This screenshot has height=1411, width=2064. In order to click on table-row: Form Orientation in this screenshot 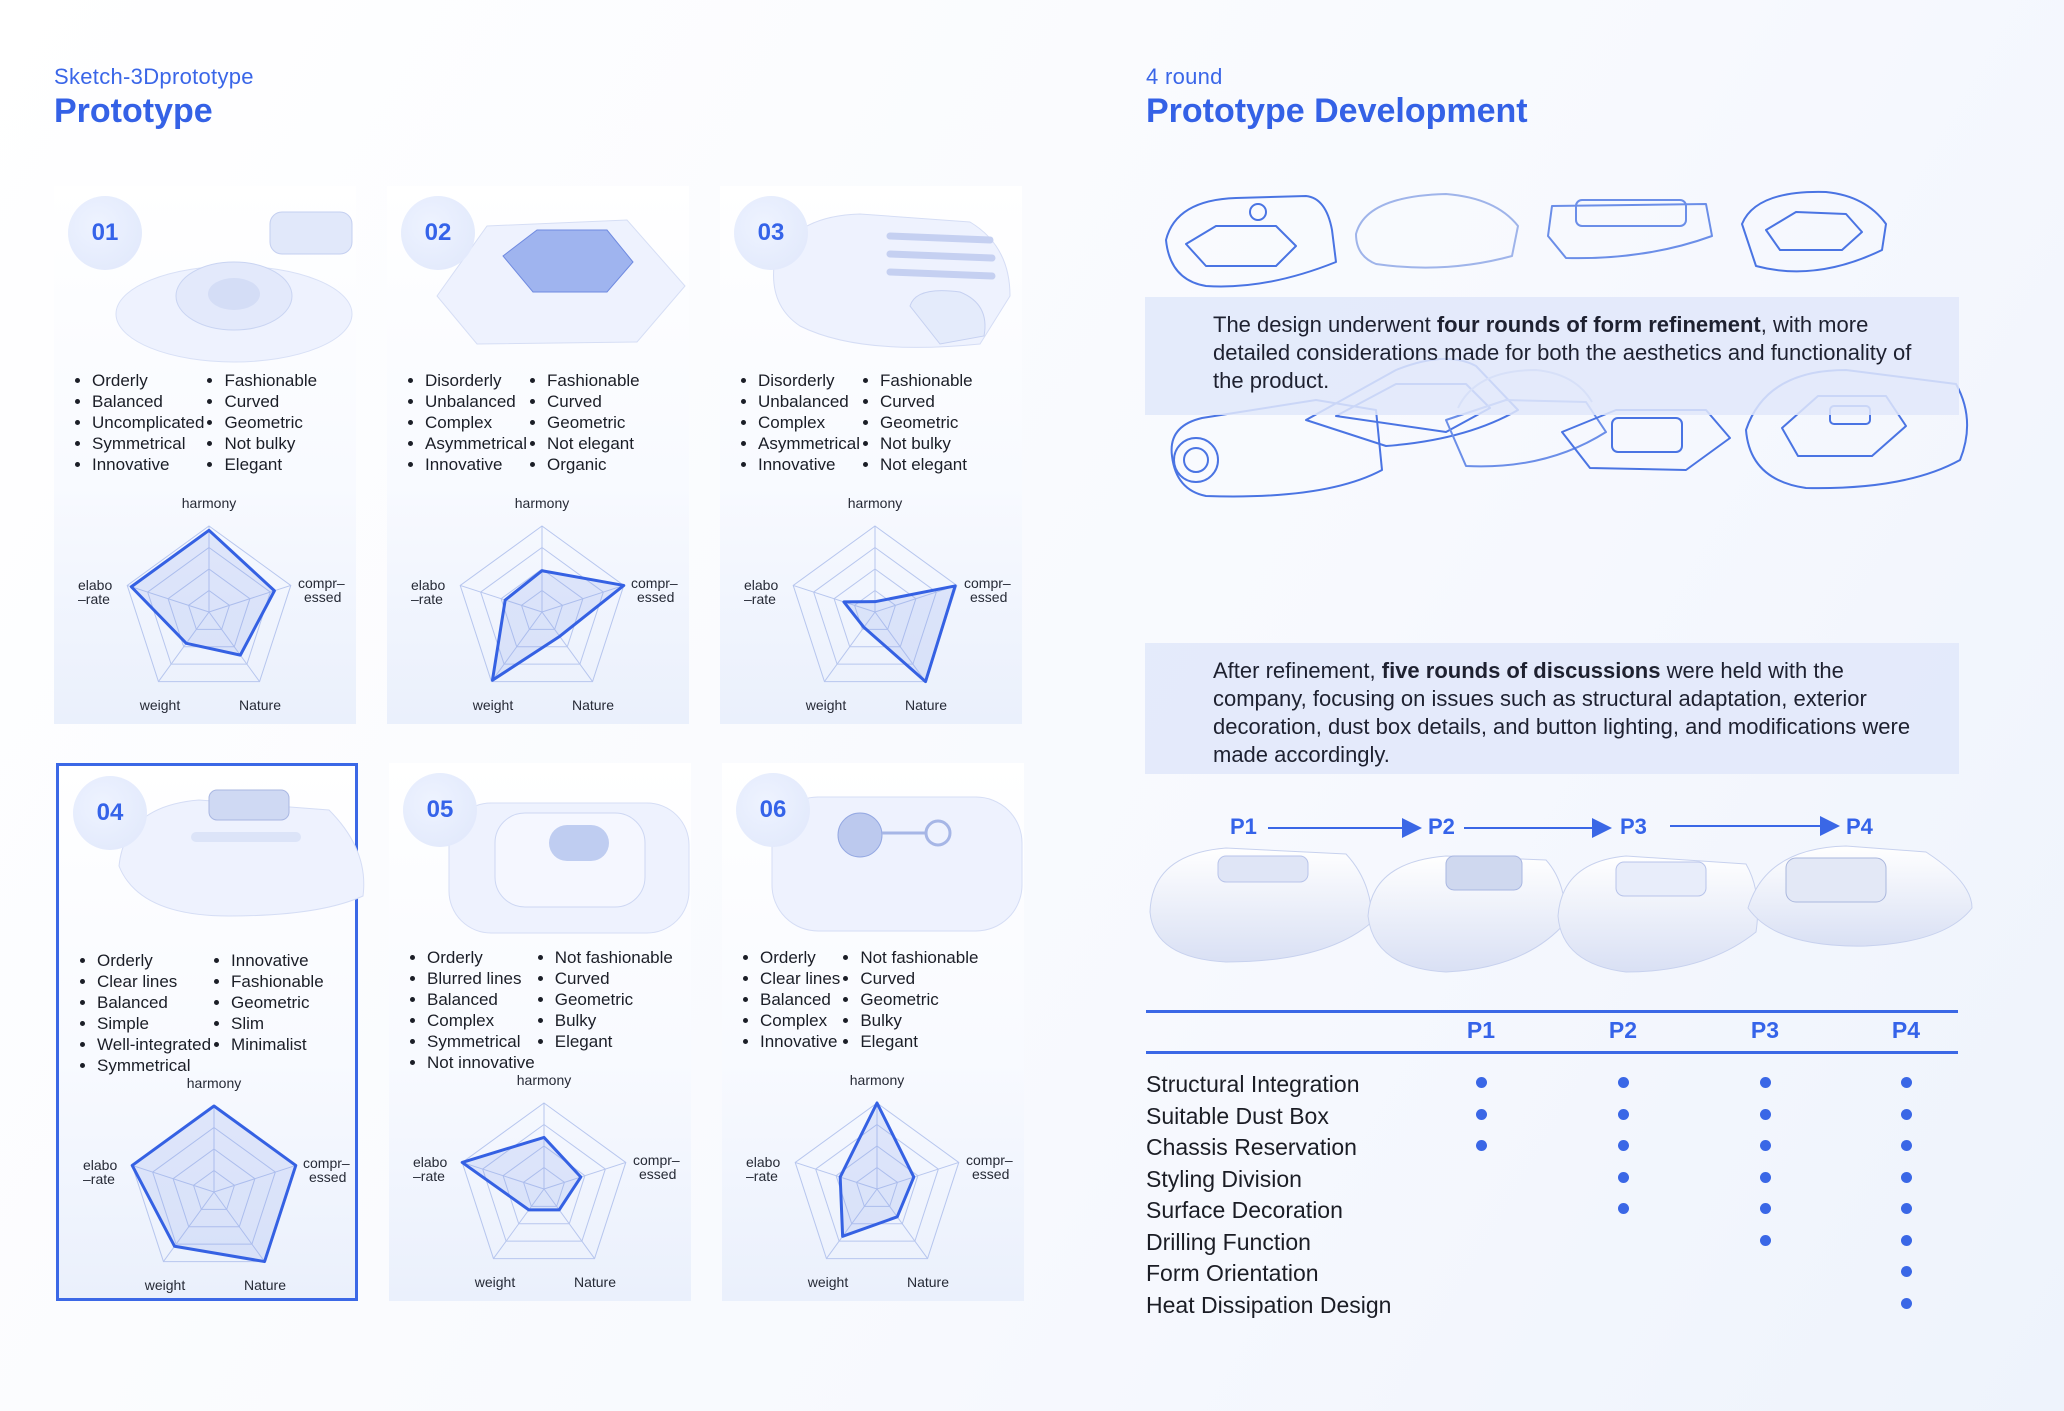, I will do `click(1552, 1273)`.